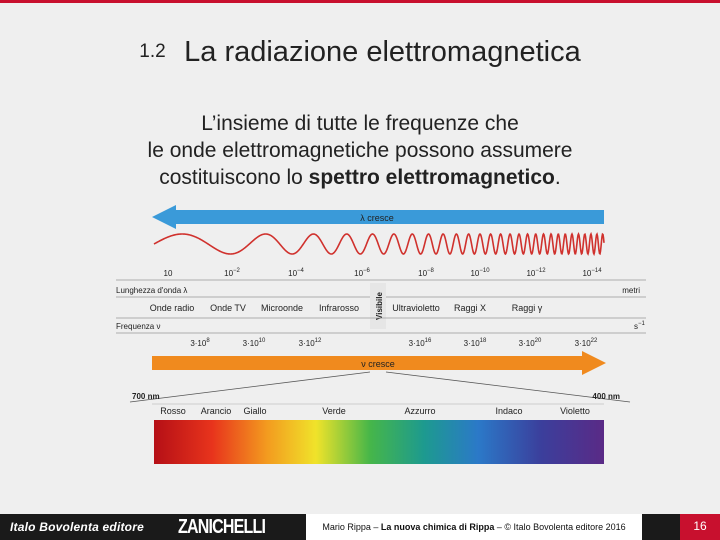  I want to click on visible-spectrum-bar, so click(379, 442).